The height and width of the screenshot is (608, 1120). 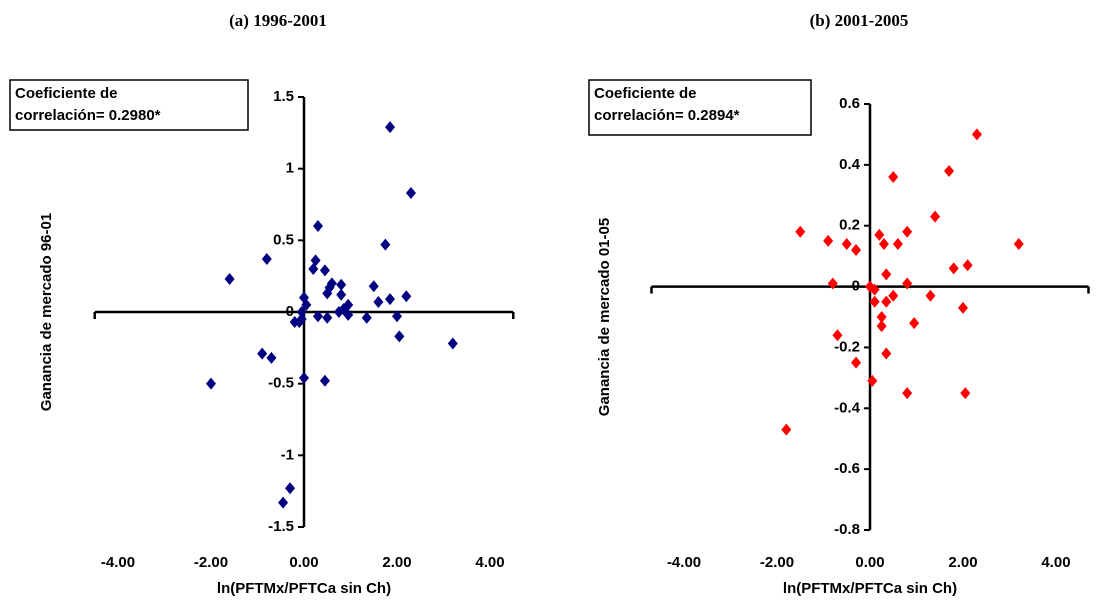 I want to click on y-tick-label: -0.4, so click(x=847, y=407).